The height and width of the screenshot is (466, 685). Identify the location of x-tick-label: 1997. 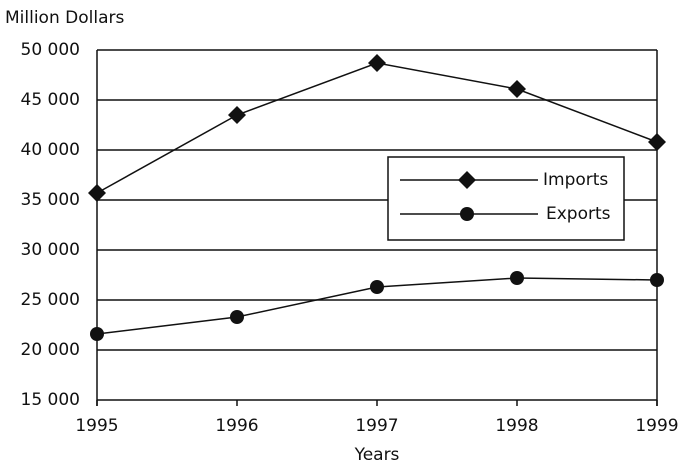
(376, 426).